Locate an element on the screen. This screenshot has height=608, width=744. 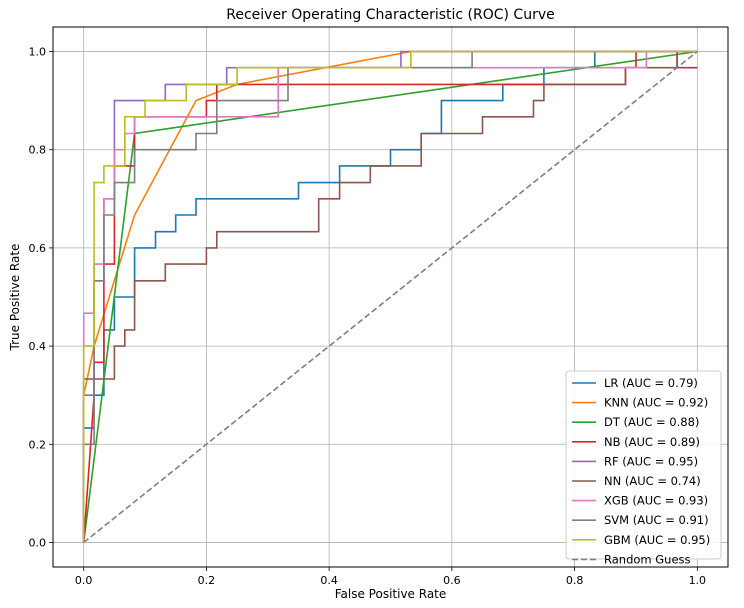
x-tick-label: 1.0 is located at coordinates (698, 580).